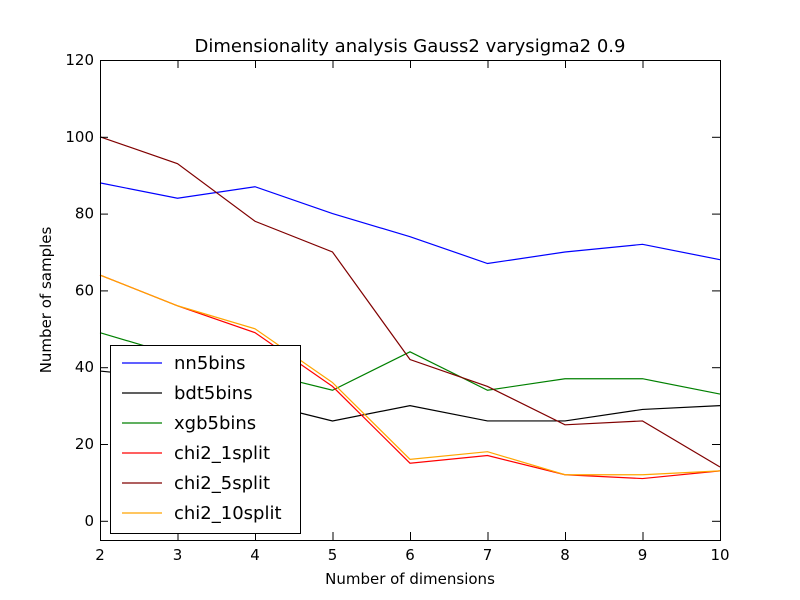  Describe the element at coordinates (89, 521) in the screenshot. I see `y-tick-label: 0` at that location.